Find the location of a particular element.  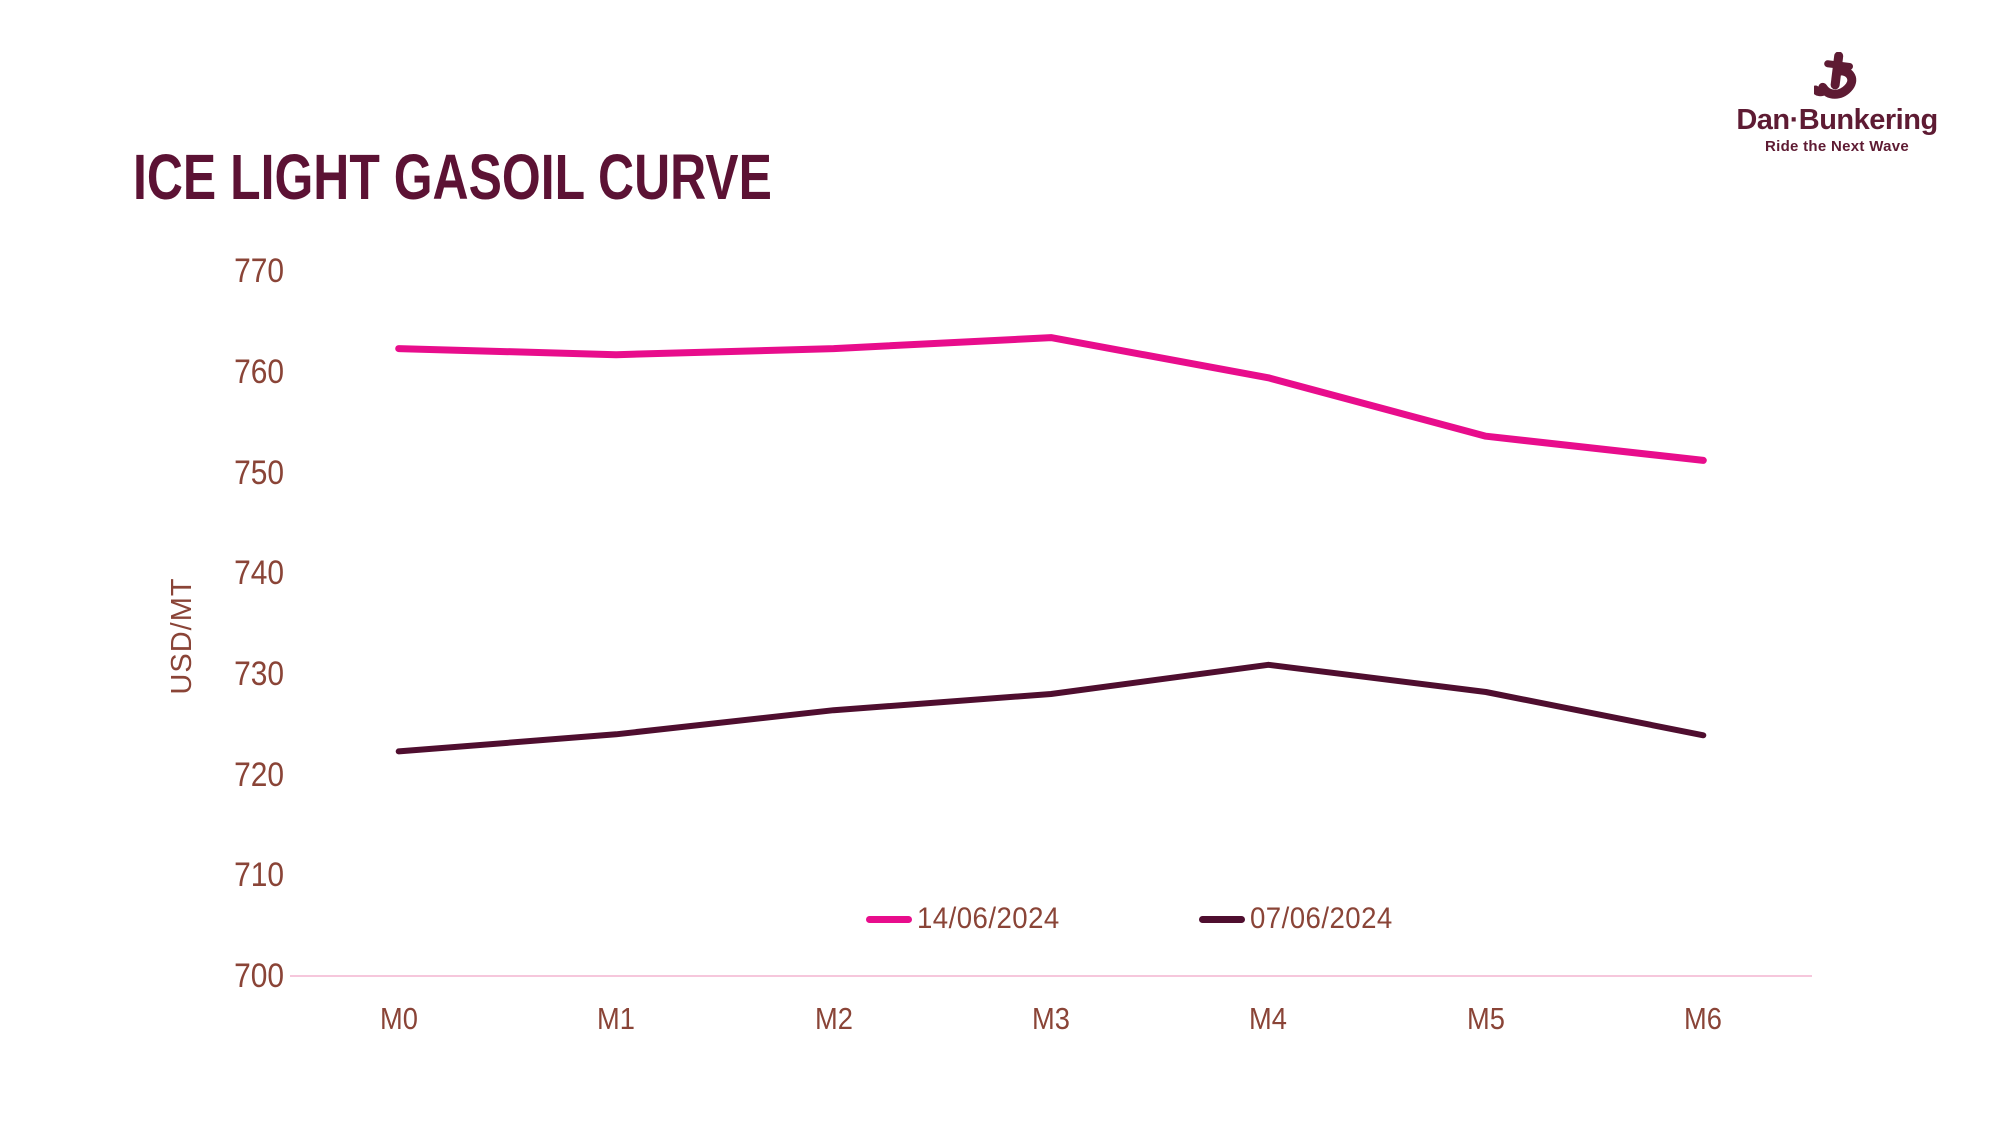

logo-tagline-text: Ride the Next Wave is located at coordinates (1837, 146).